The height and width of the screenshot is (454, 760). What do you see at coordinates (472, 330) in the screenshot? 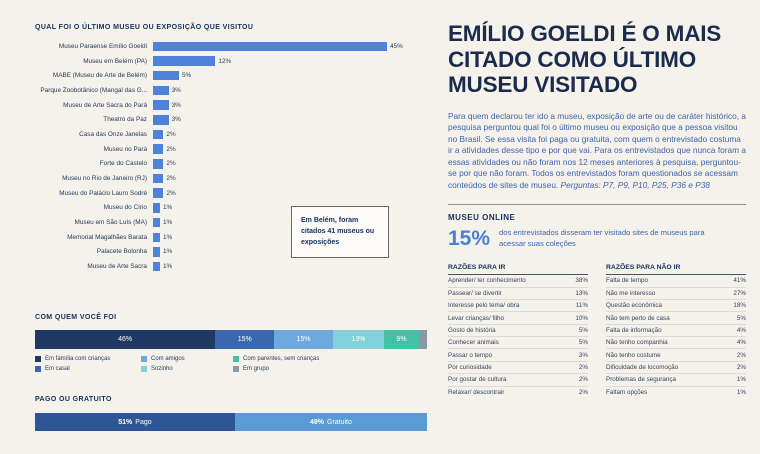
I see `reason-label: Gosto de história` at bounding box center [472, 330].